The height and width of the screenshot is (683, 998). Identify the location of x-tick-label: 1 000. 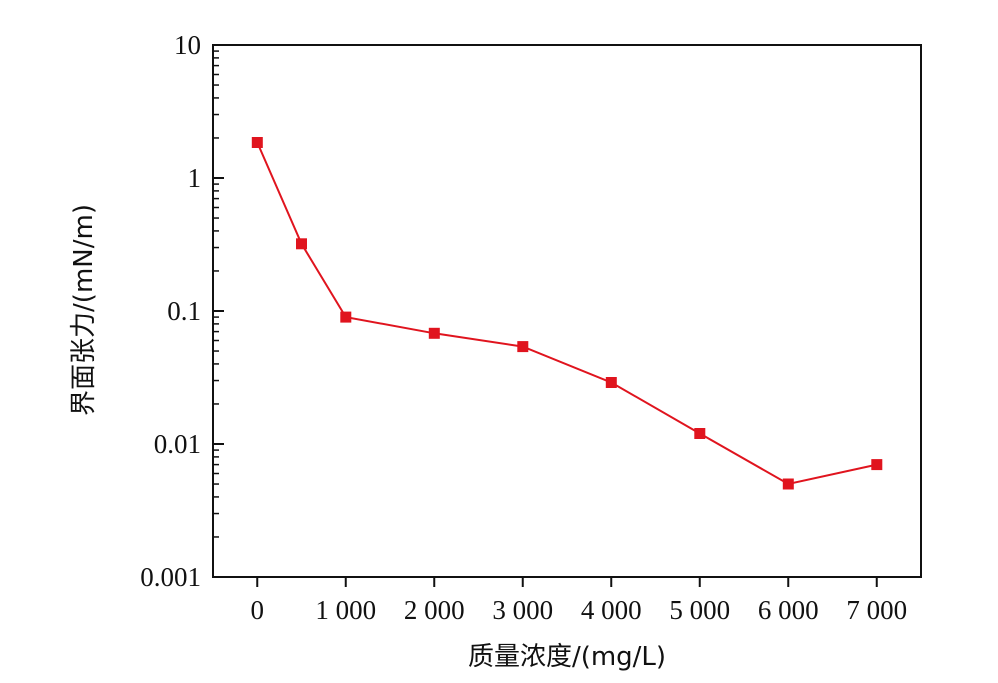
(345, 610).